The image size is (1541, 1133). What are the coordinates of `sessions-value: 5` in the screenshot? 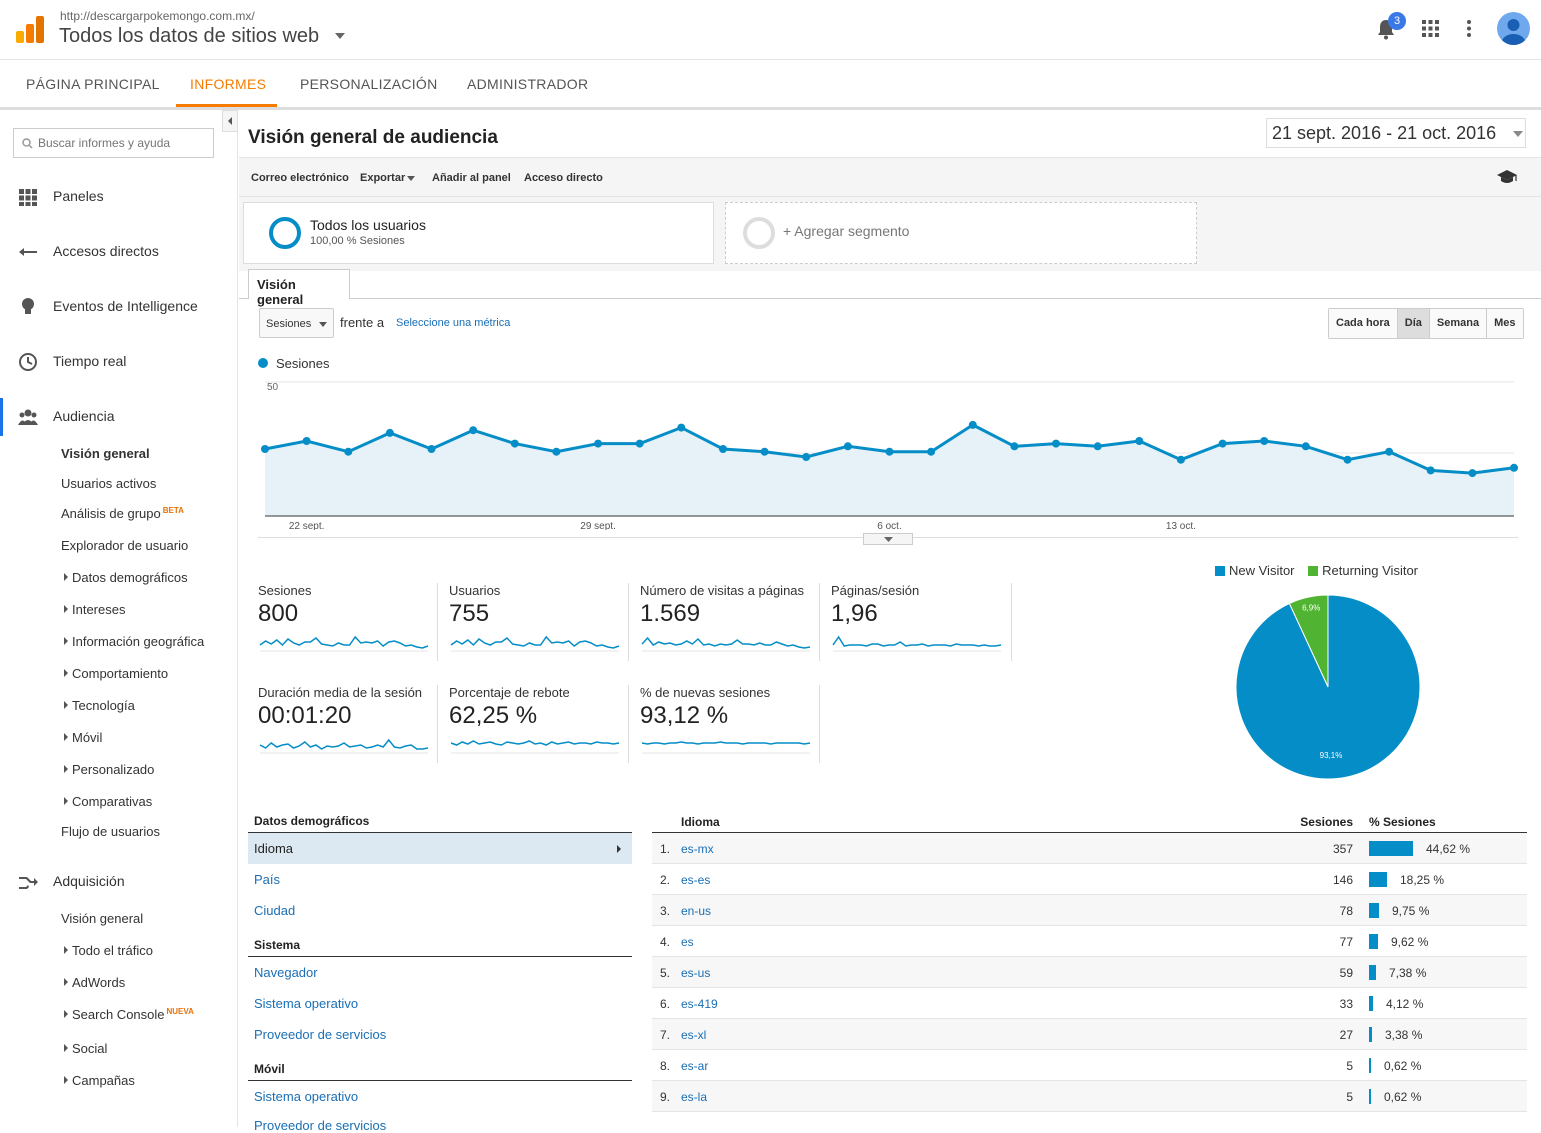 It's located at (1349, 1097).